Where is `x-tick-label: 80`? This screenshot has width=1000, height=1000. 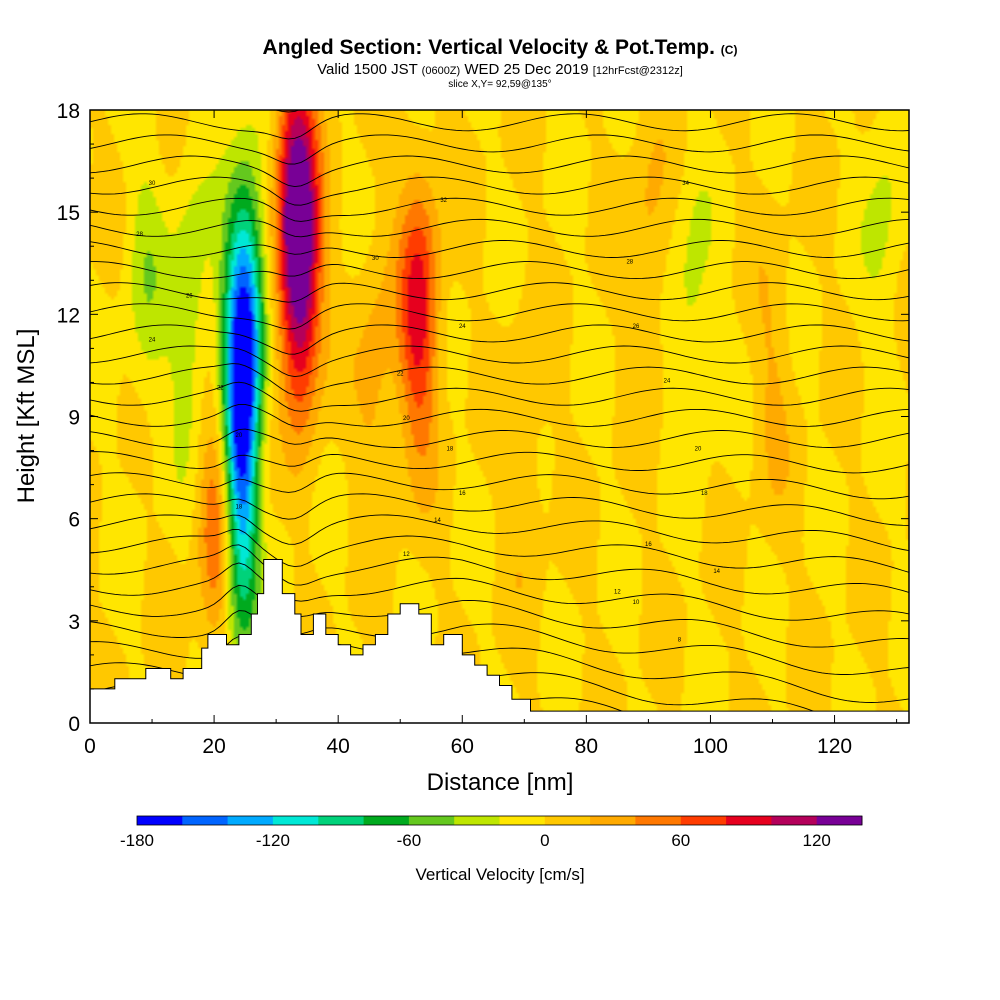 x-tick-label: 80 is located at coordinates (586, 746).